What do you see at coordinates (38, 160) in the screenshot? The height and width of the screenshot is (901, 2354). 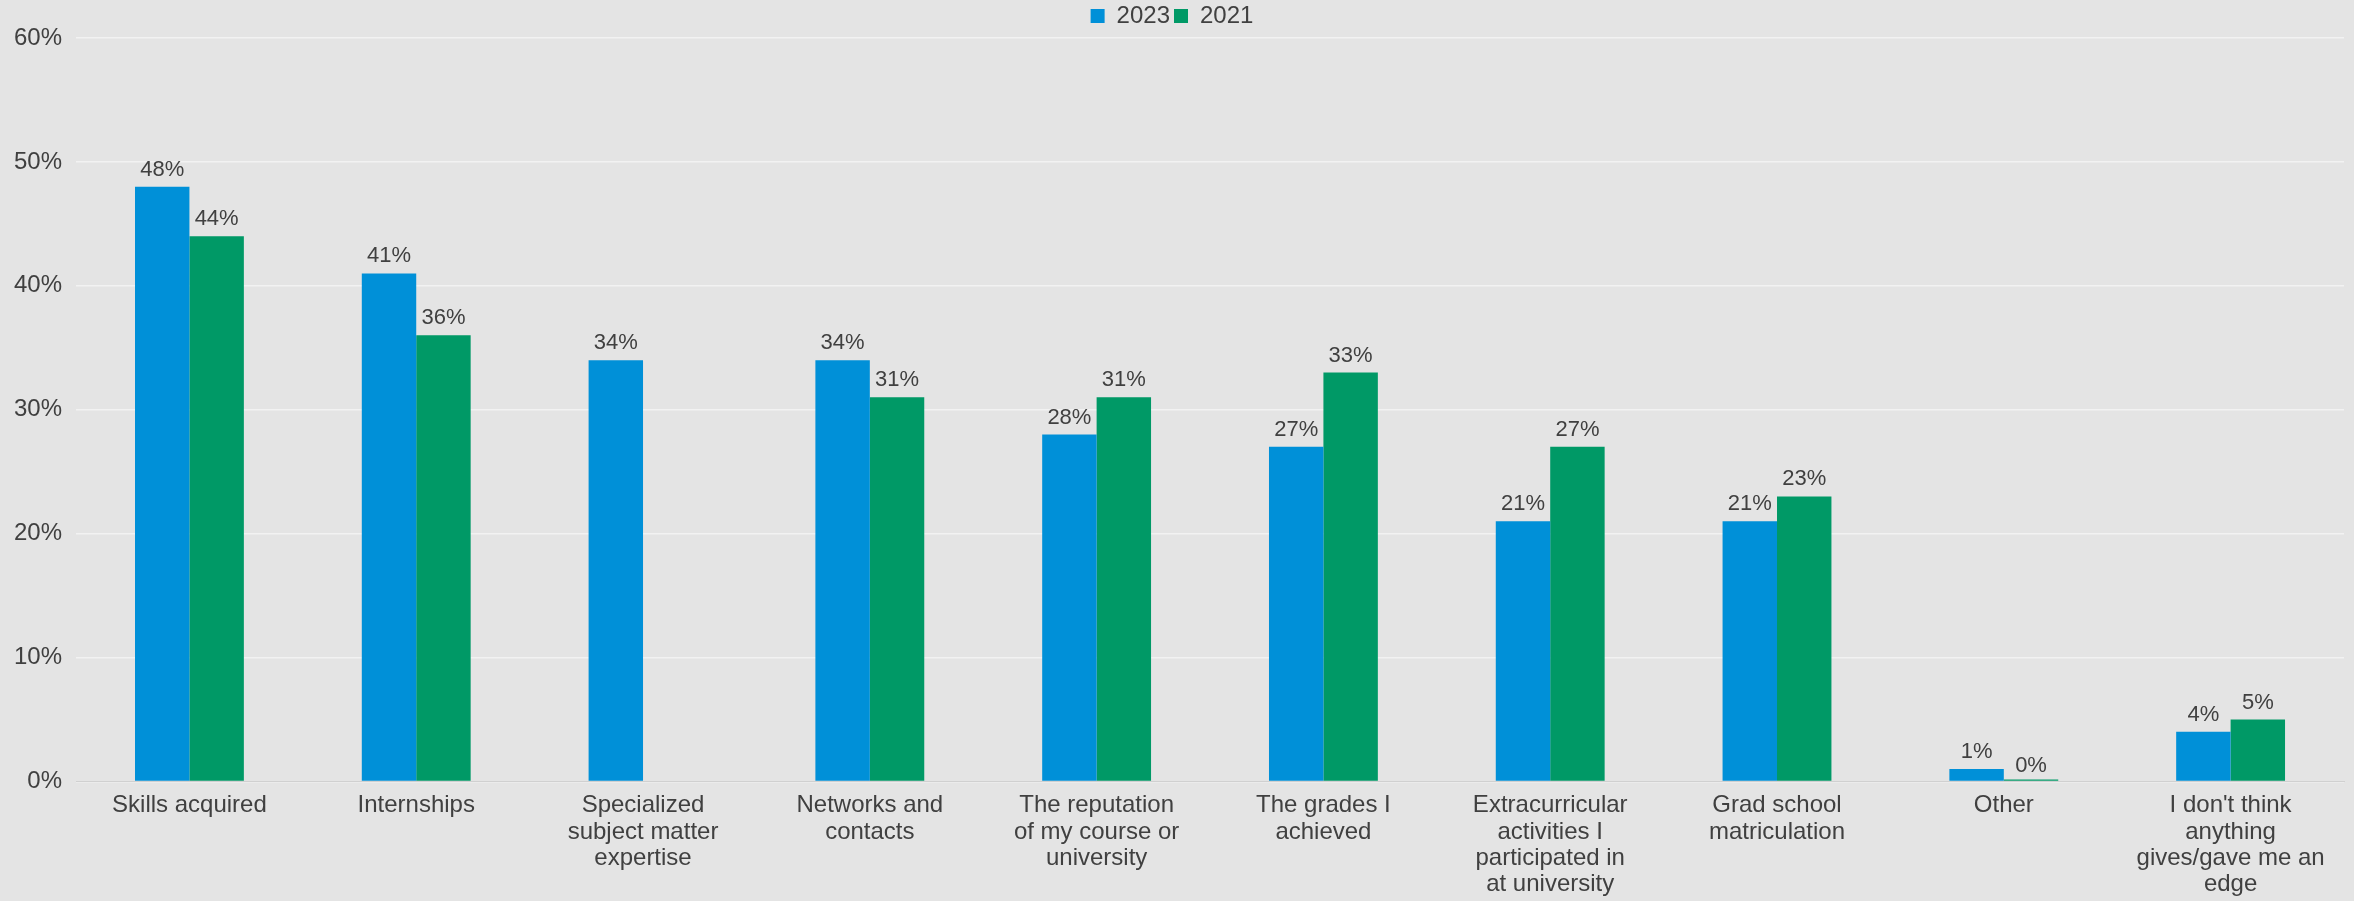 I see `y-tick-label: 50%` at bounding box center [38, 160].